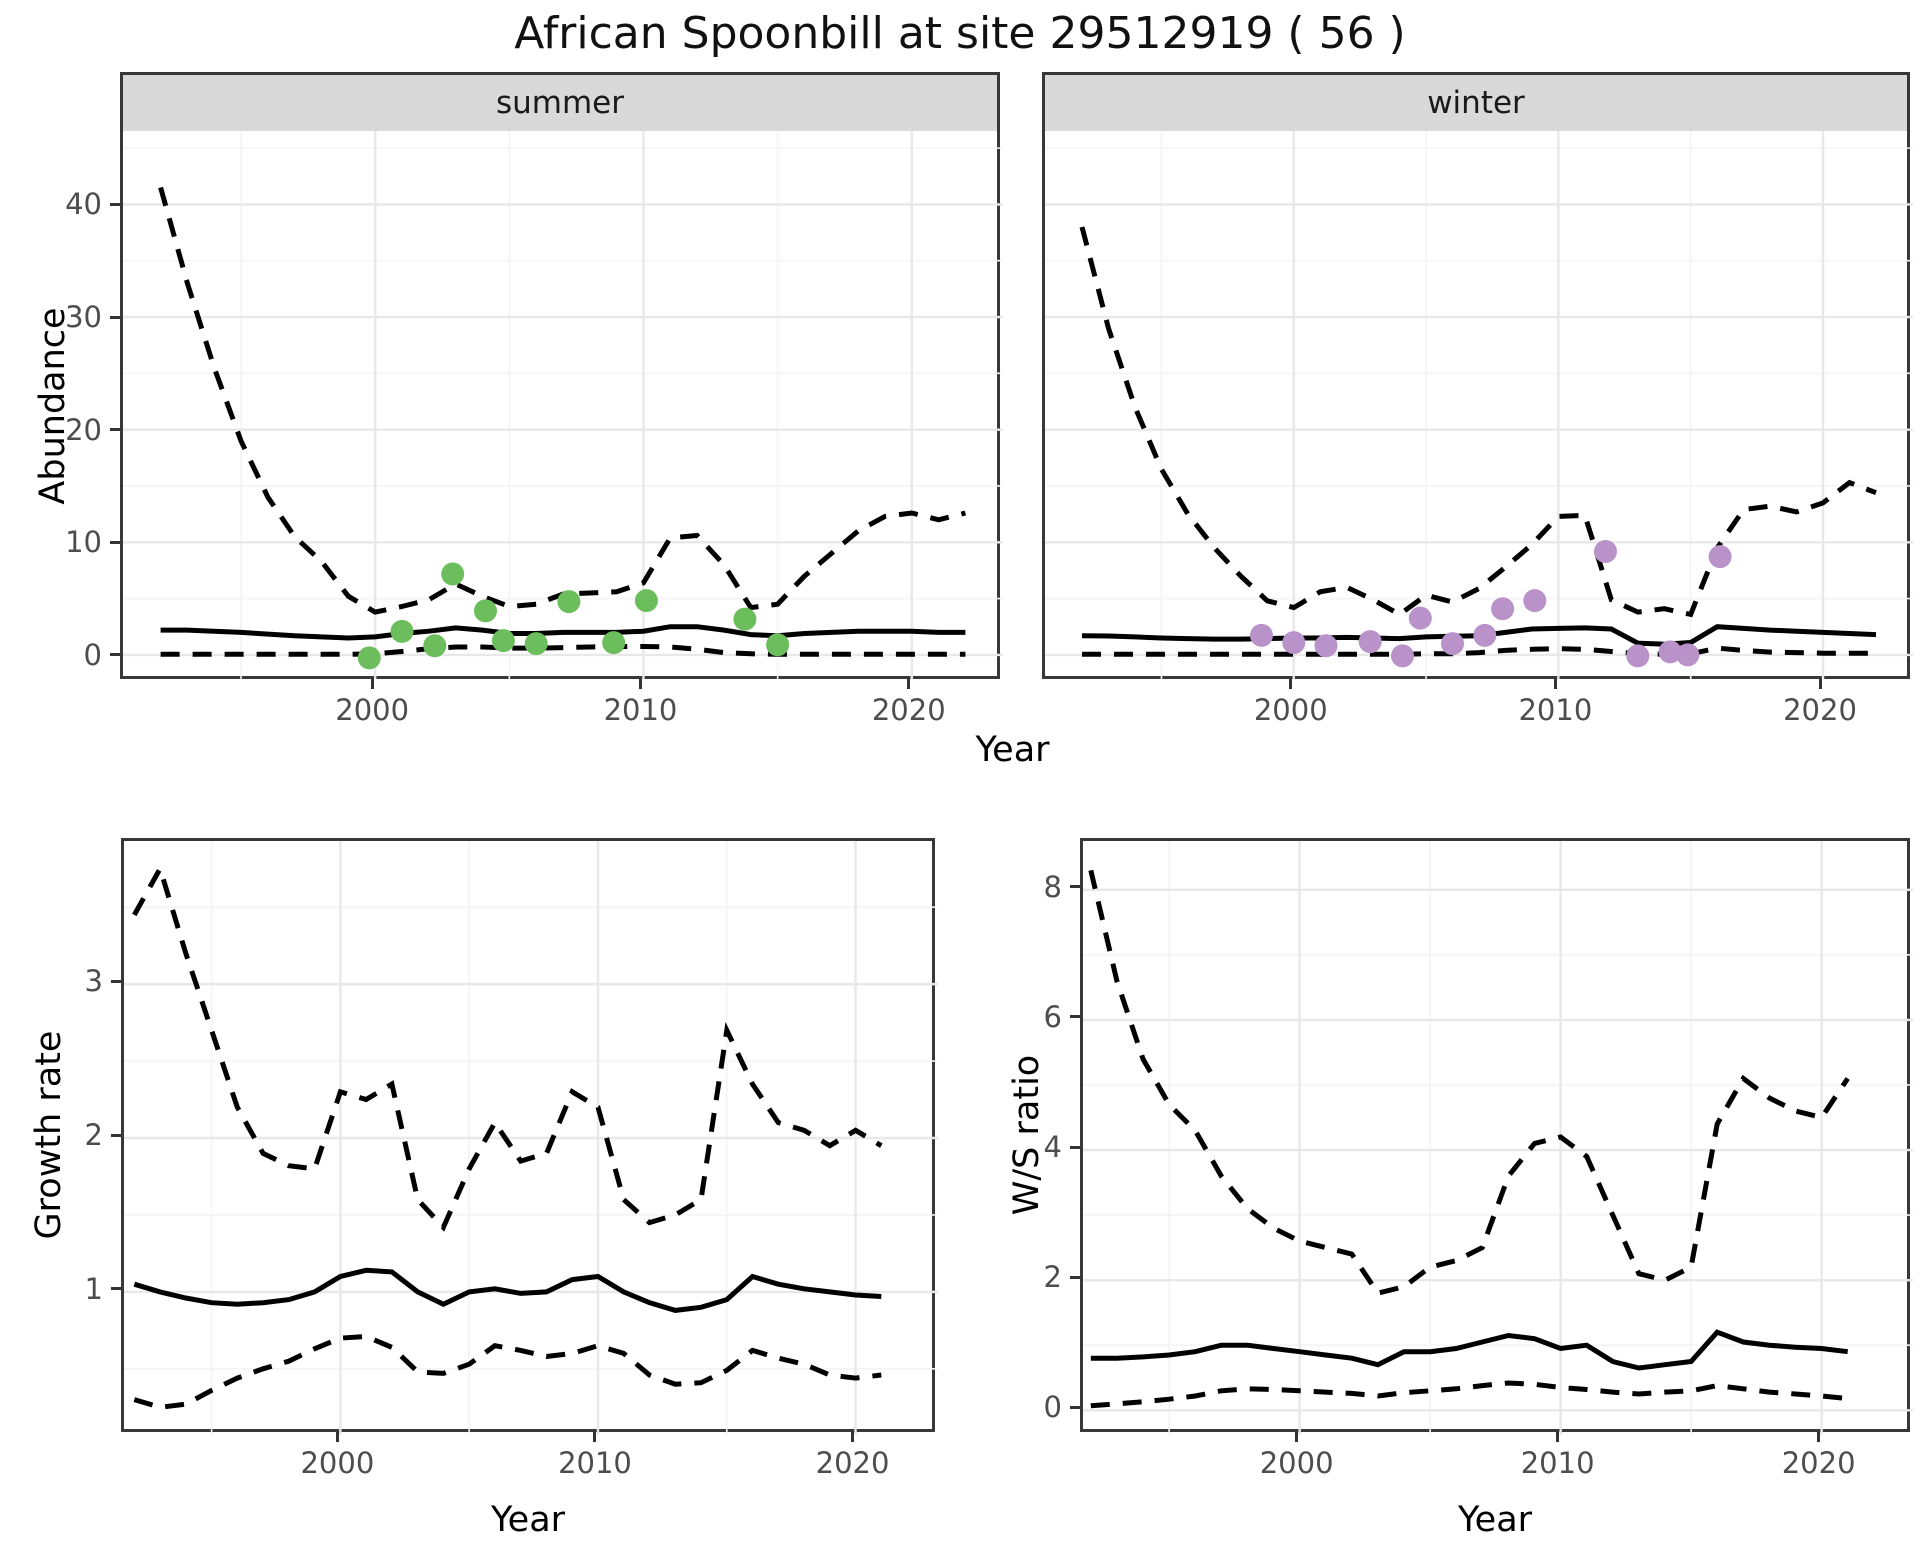  What do you see at coordinates (1469, 1083) in the screenshot?
I see `series-upper_interval-ws` at bounding box center [1469, 1083].